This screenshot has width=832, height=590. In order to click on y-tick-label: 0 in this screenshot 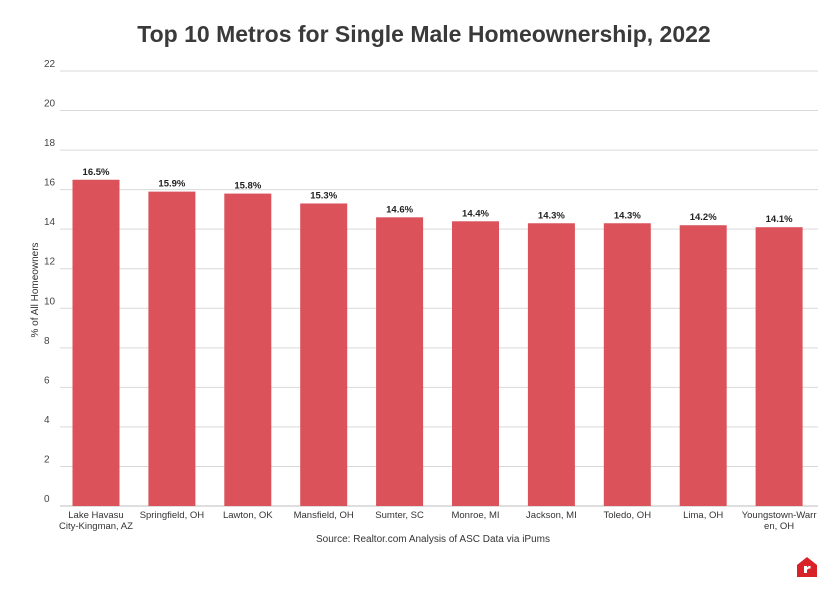, I will do `click(47, 499)`.